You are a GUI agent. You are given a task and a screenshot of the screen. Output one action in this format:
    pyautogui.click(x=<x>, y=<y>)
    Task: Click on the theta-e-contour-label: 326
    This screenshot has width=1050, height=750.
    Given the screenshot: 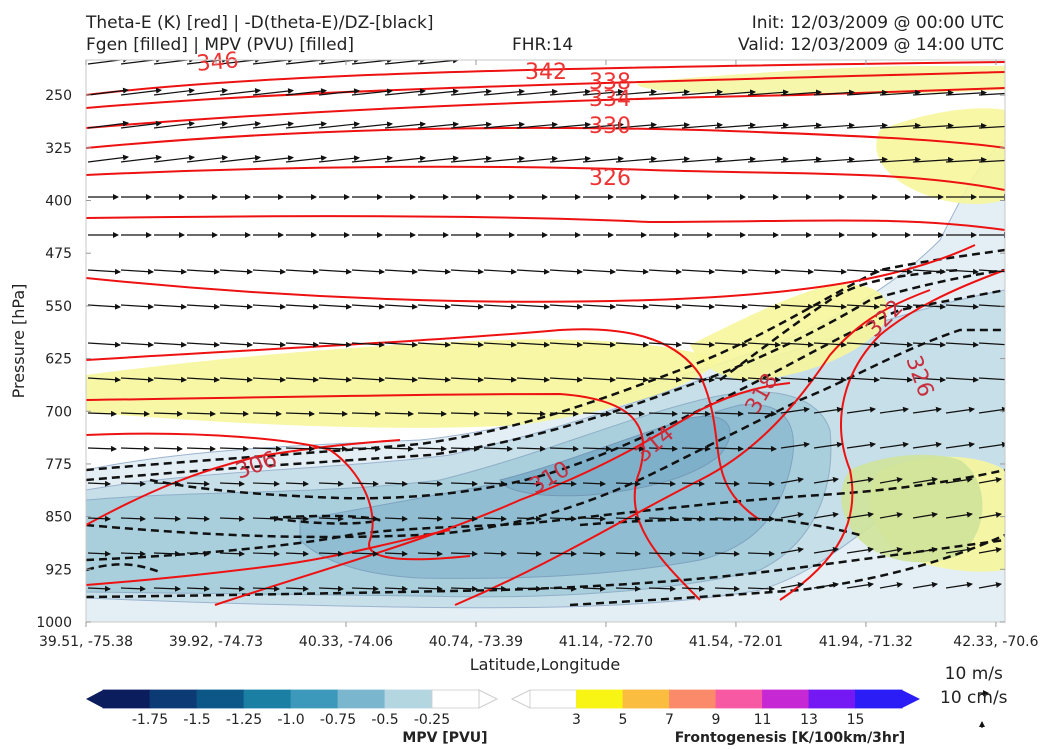 What is the action you would take?
    pyautogui.click(x=610, y=178)
    